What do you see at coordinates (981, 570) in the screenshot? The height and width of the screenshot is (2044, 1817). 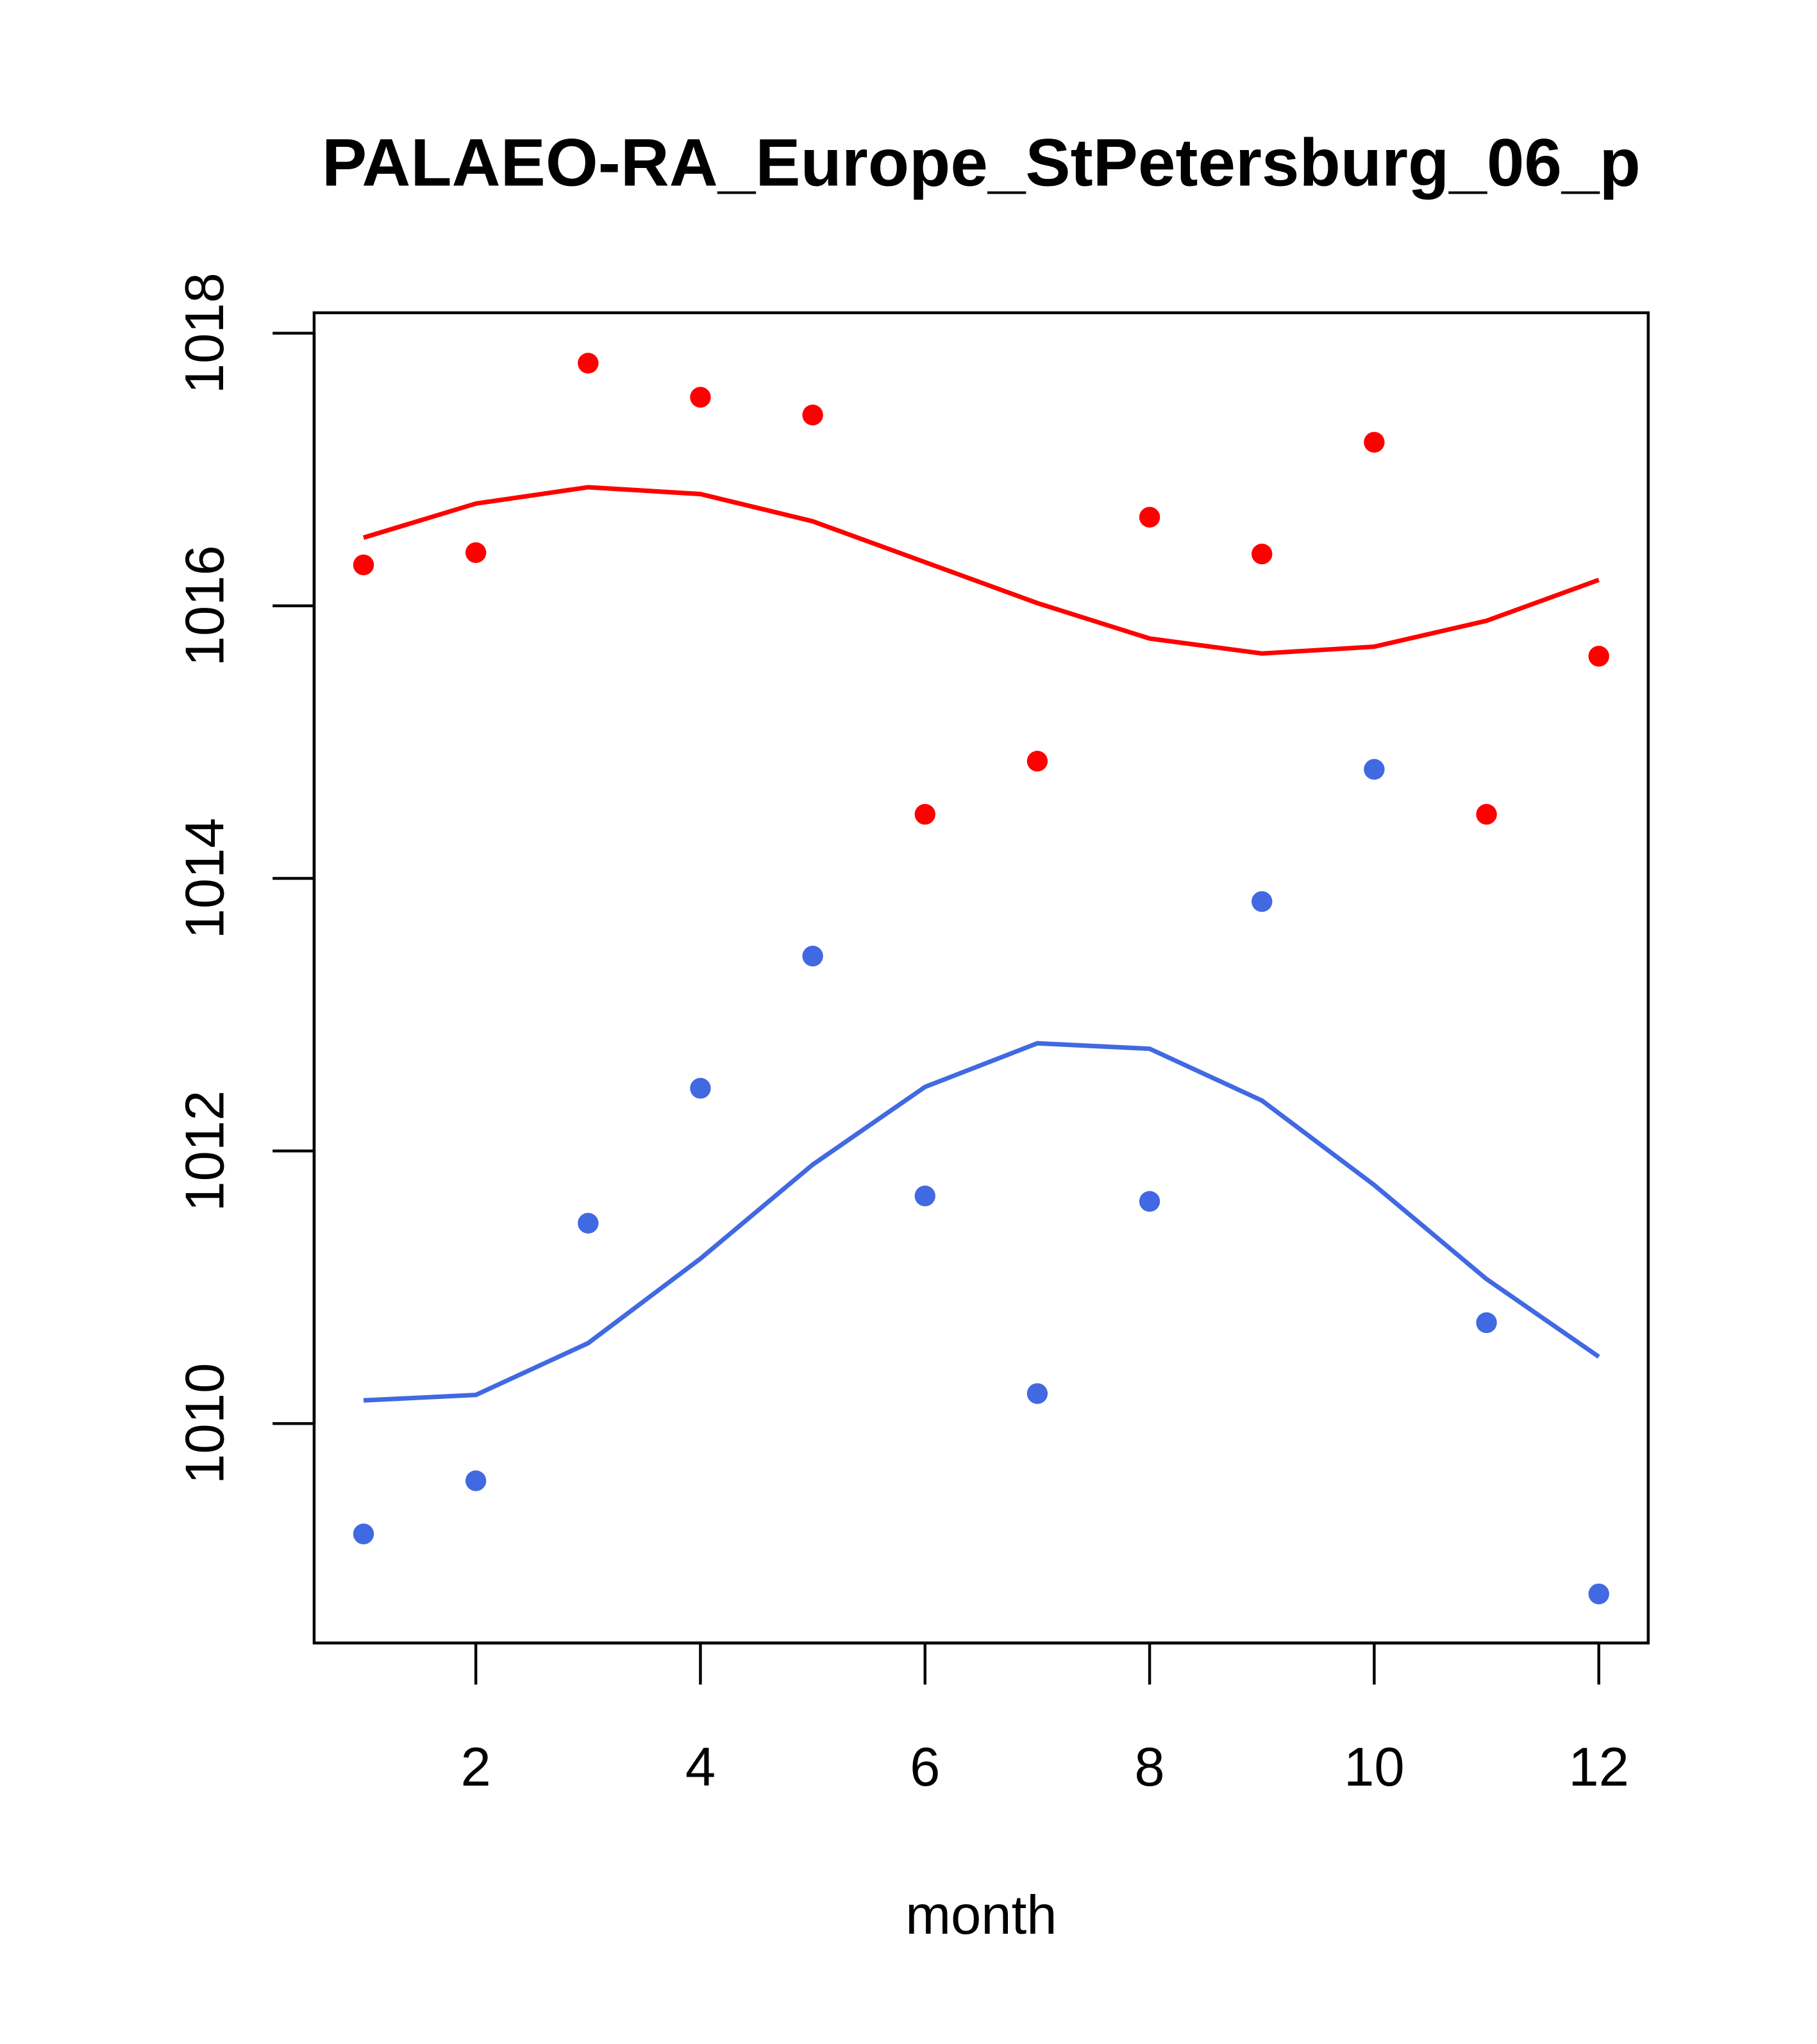 I see `red-line` at bounding box center [981, 570].